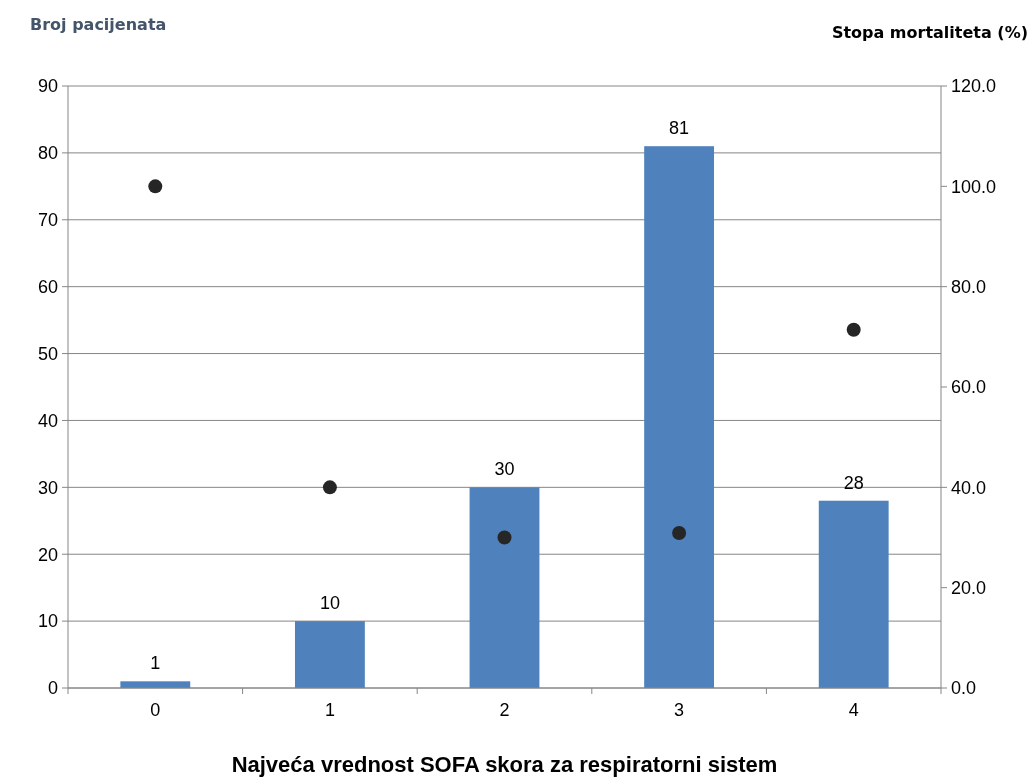 The width and height of the screenshot is (1033, 784). I want to click on y2-tick-label: 20.0, so click(969, 587).